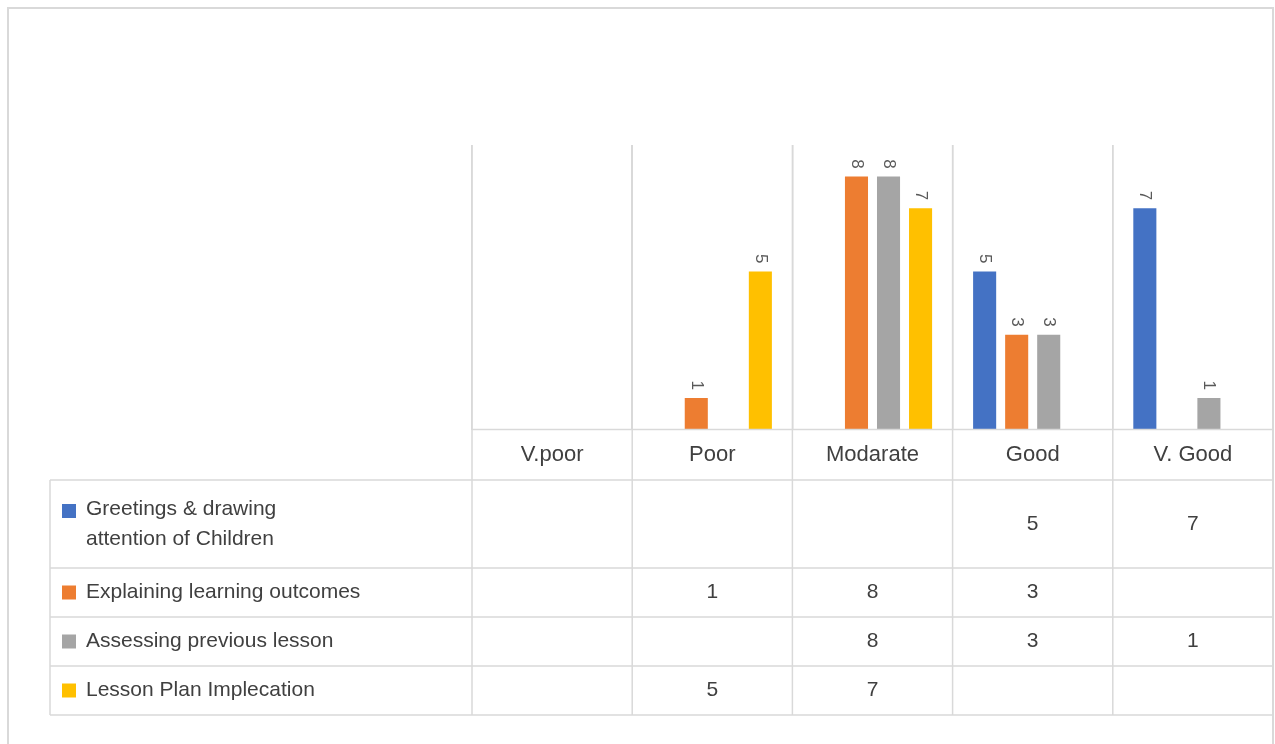 This screenshot has width=1275, height=744. I want to click on x-tick-label: V.poor, so click(552, 453).